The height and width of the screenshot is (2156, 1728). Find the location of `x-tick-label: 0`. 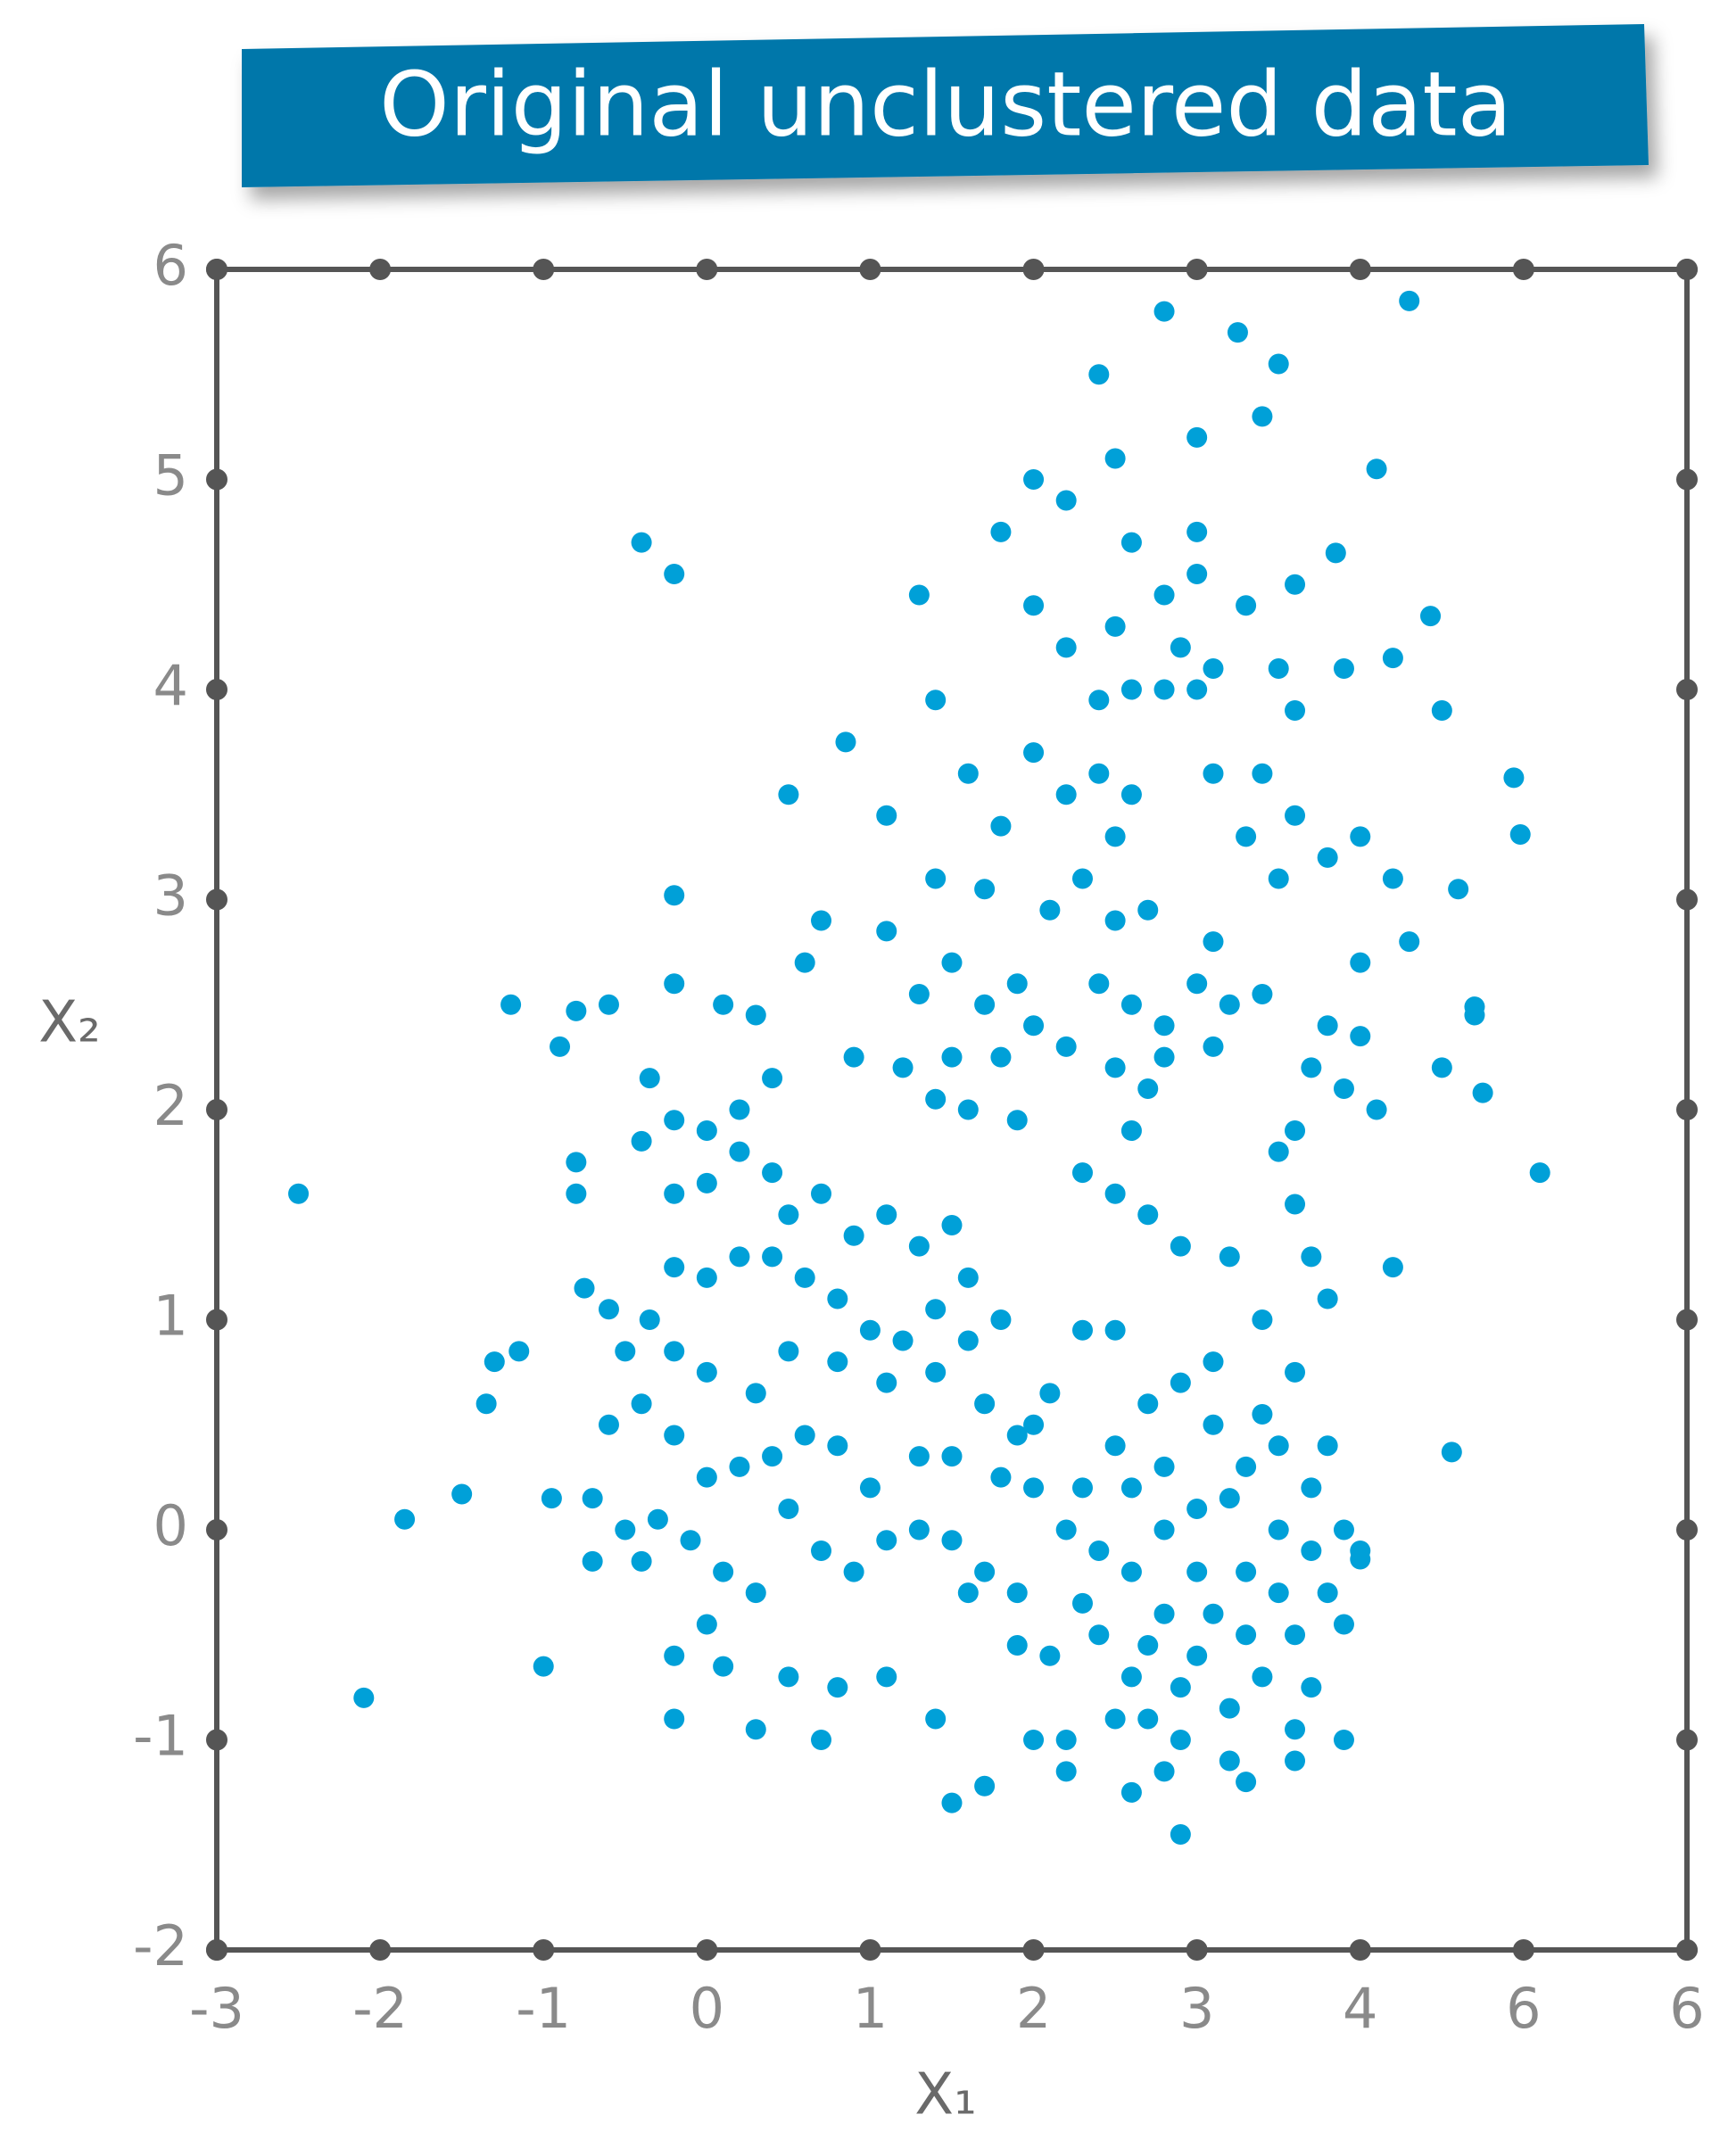

x-tick-label: 0 is located at coordinates (707, 2008).